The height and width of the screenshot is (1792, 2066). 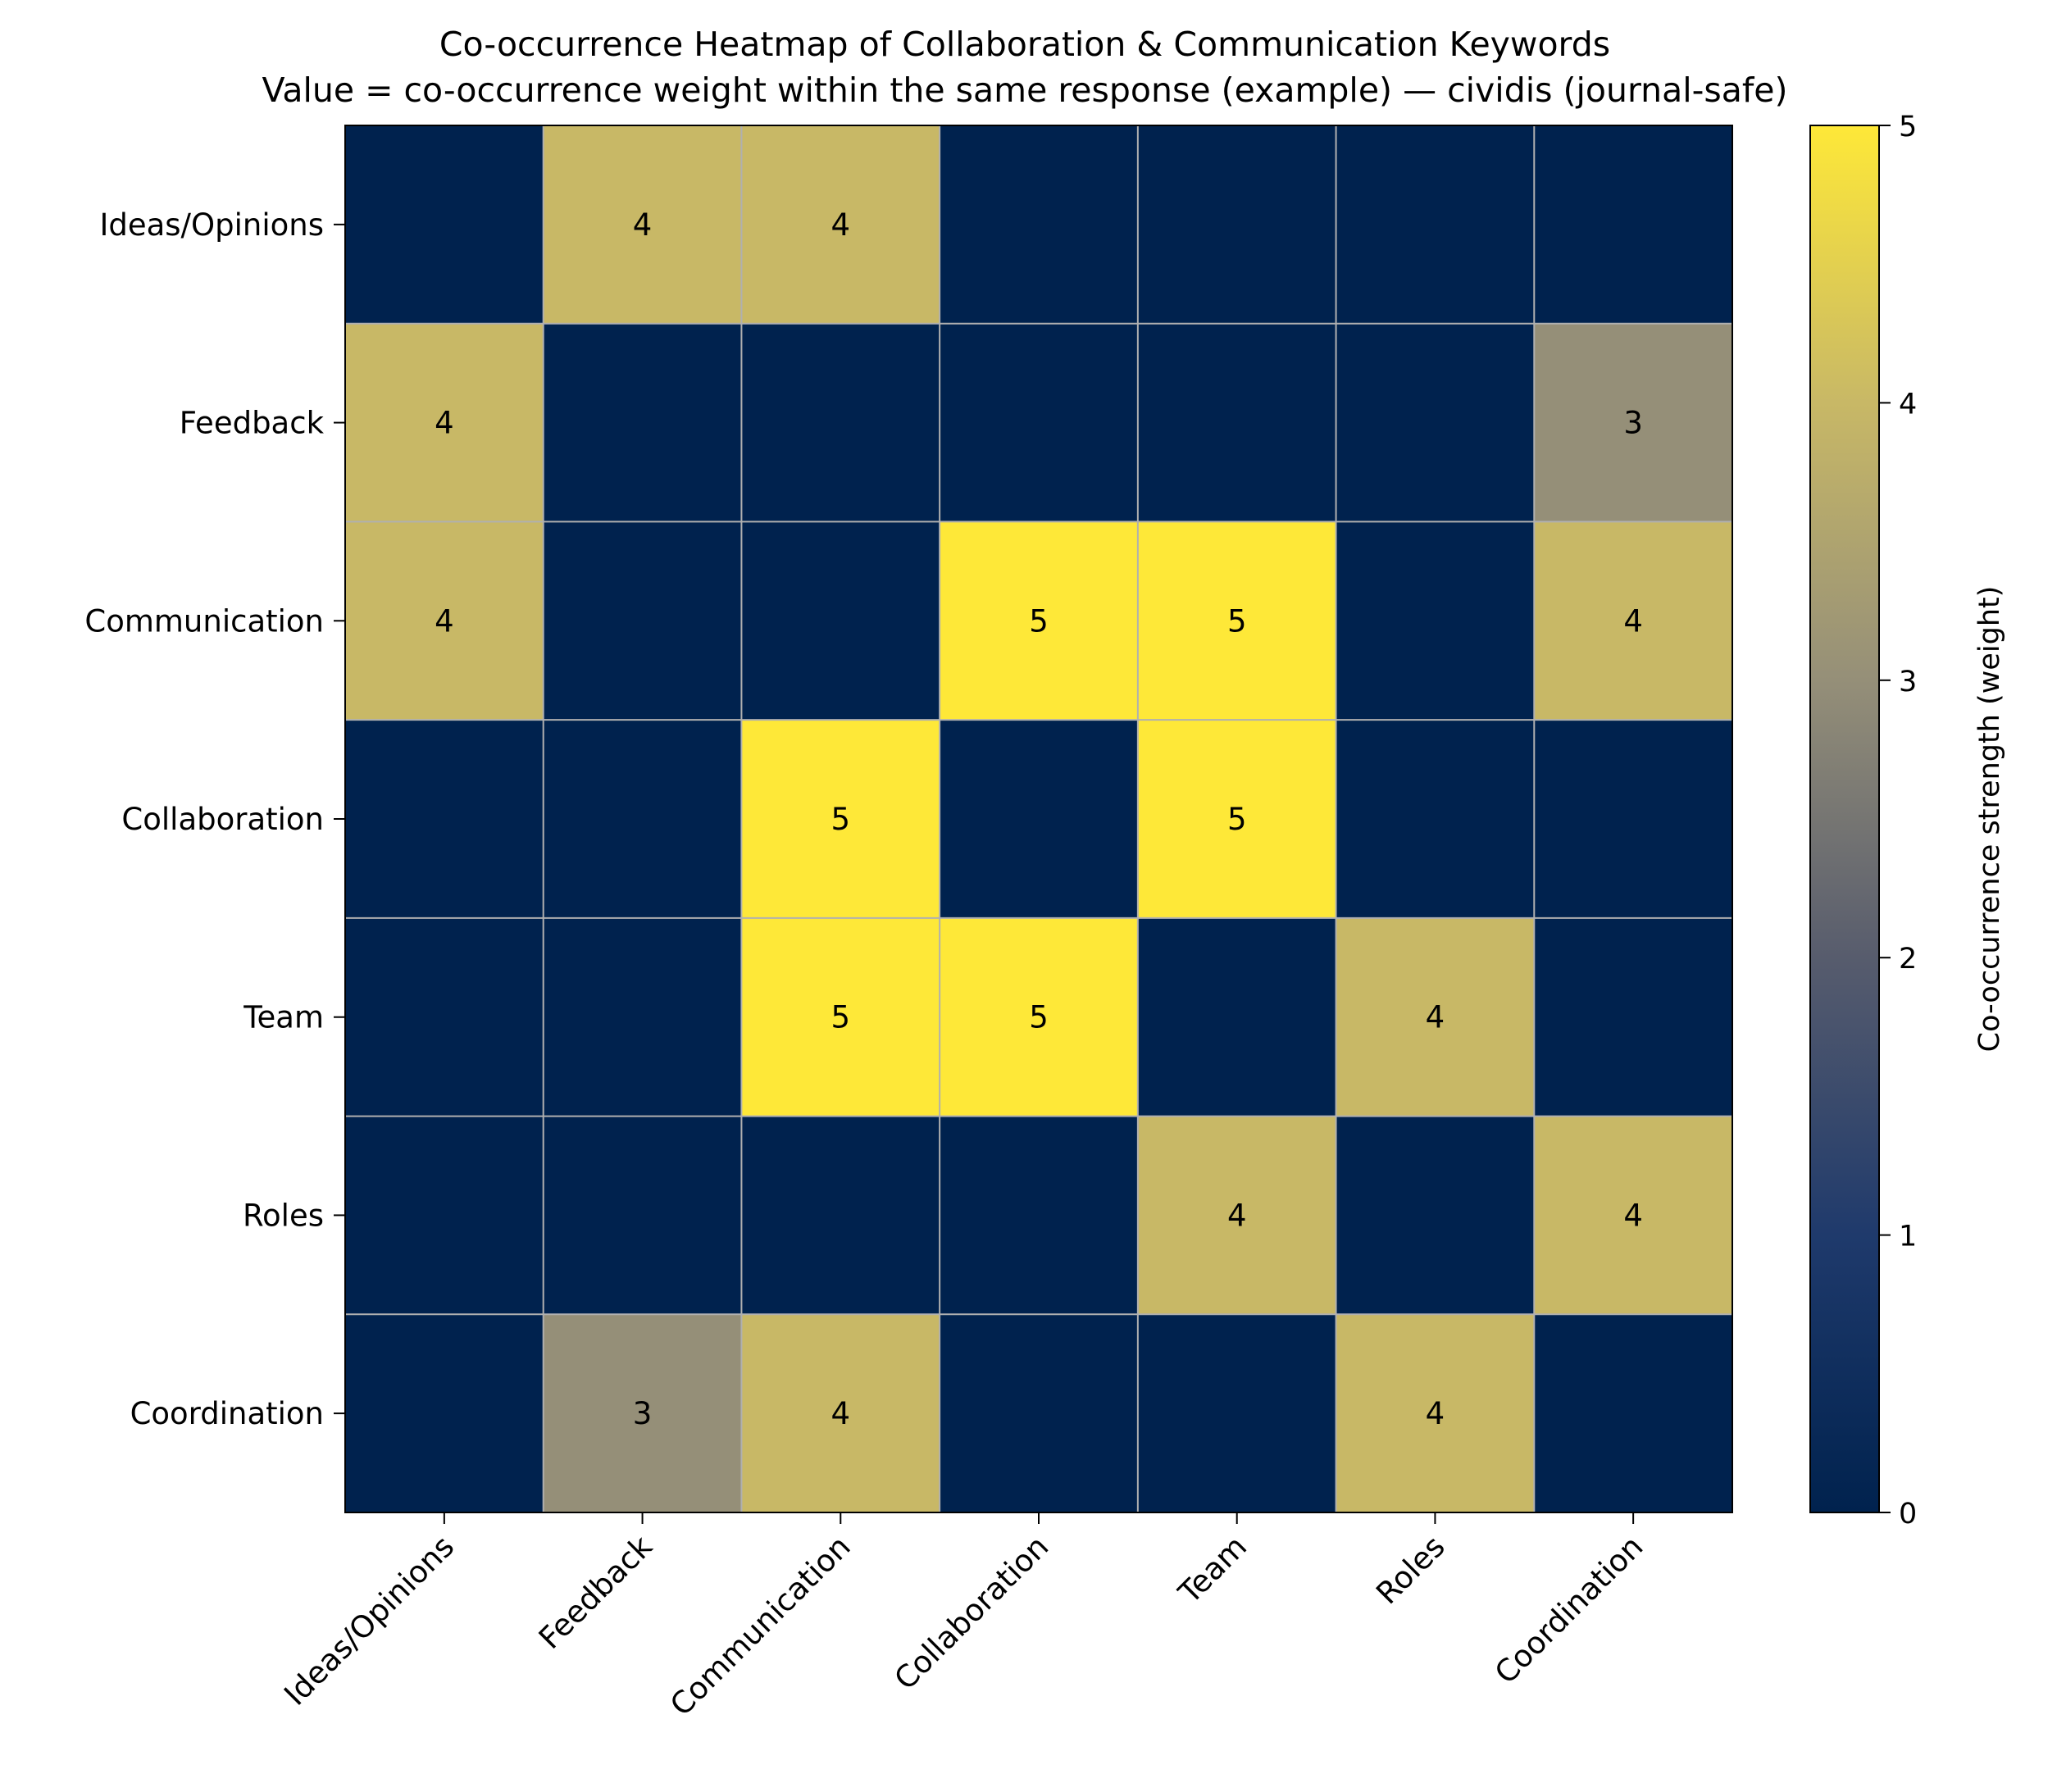 What do you see at coordinates (1989, 819) in the screenshot?
I see `colorbar-label: Co-occurrence strength (weight)` at bounding box center [1989, 819].